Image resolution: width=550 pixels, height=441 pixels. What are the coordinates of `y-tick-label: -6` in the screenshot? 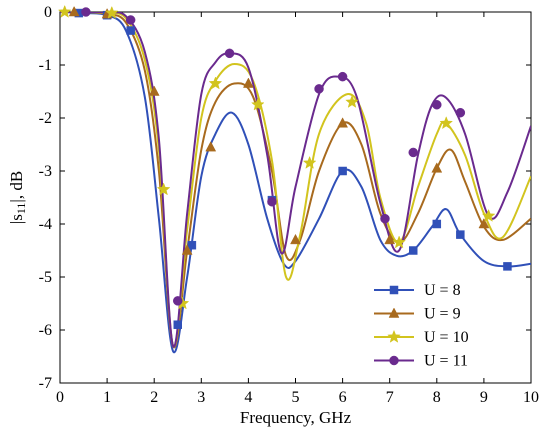 It's located at (45, 330).